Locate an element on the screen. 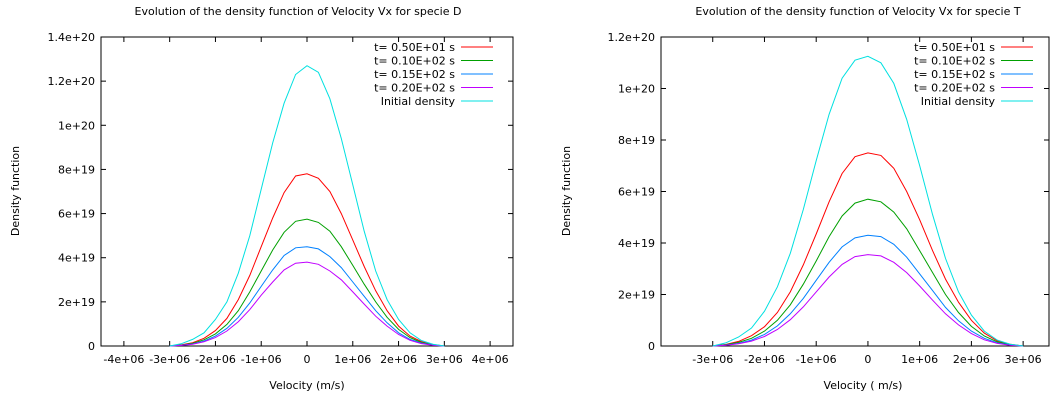 The height and width of the screenshot is (396, 1054). x-tick-label: 4e+06 is located at coordinates (490, 359).